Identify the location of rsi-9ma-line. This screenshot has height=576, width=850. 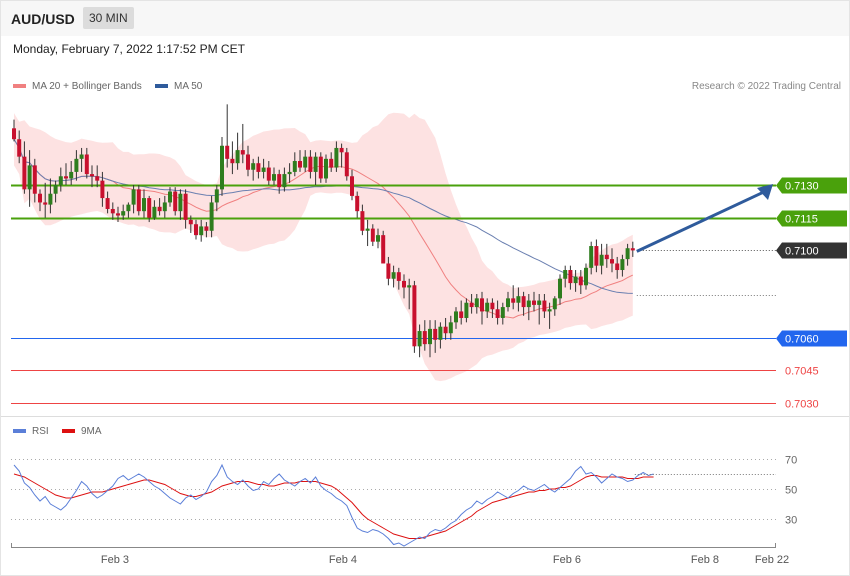
(333, 506).